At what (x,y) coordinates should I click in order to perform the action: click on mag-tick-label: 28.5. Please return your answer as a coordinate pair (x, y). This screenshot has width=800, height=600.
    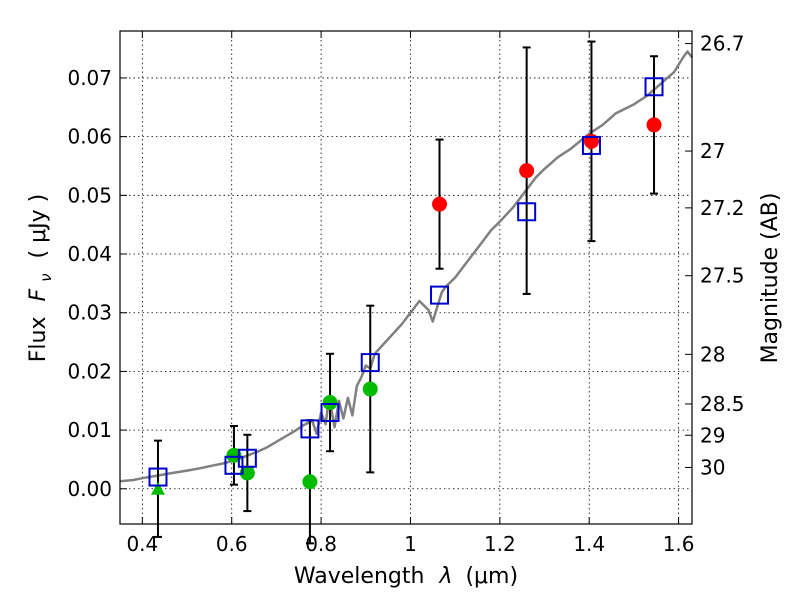
    Looking at the image, I should click on (722, 404).